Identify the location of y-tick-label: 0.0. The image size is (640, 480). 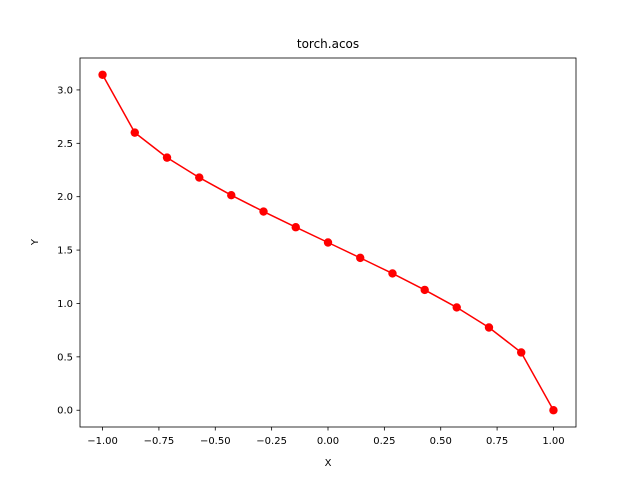
(65, 411).